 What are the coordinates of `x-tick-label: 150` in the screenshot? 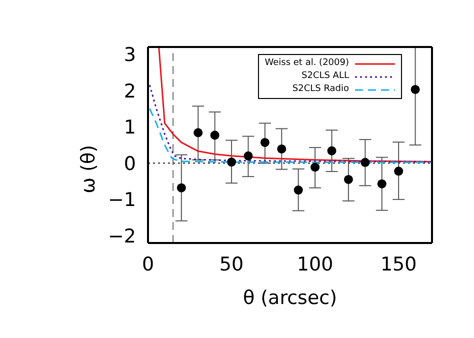 It's located at (398, 264).